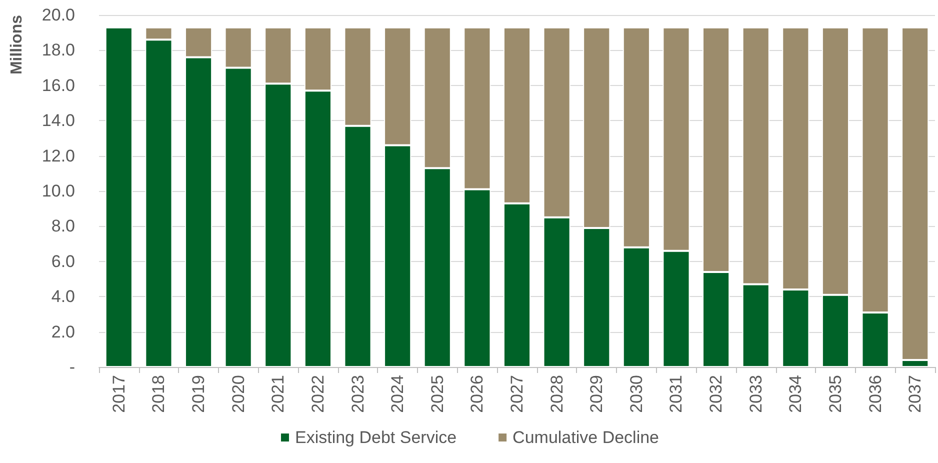 This screenshot has height=463, width=938. I want to click on x-tick-label: 2018, so click(158, 394).